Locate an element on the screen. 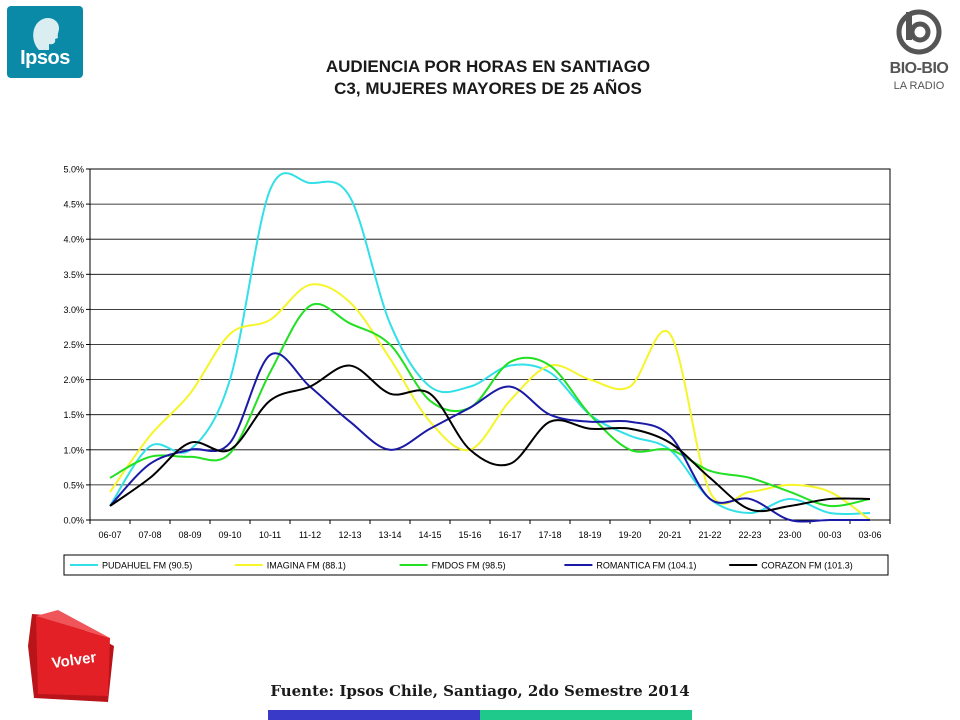 This screenshot has height=720, width=960. y-tick-label: 4.5% is located at coordinates (73, 205).